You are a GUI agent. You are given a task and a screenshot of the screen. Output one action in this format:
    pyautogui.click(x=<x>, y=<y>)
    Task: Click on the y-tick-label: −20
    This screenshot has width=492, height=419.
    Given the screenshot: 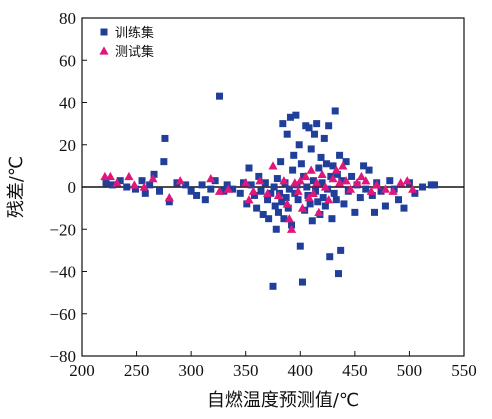 What is the action you would take?
    pyautogui.click(x=62, y=229)
    